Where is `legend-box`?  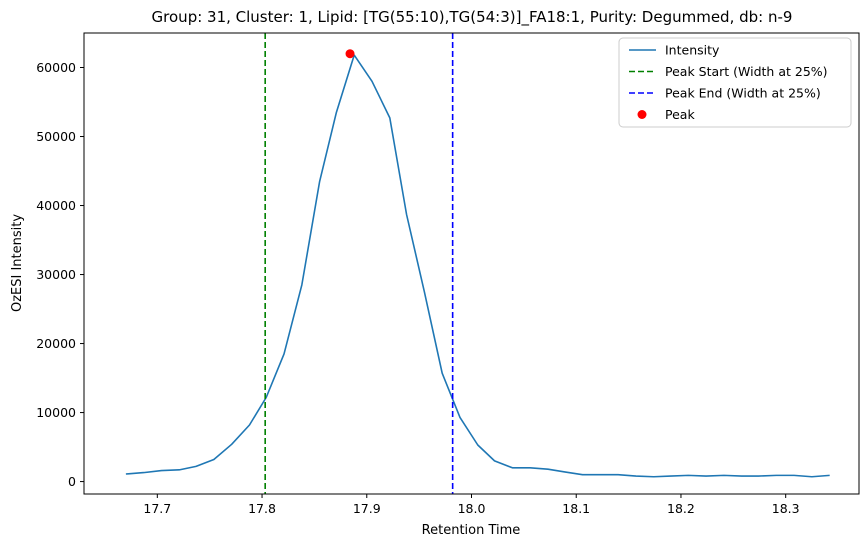 legend-box is located at coordinates (735, 82).